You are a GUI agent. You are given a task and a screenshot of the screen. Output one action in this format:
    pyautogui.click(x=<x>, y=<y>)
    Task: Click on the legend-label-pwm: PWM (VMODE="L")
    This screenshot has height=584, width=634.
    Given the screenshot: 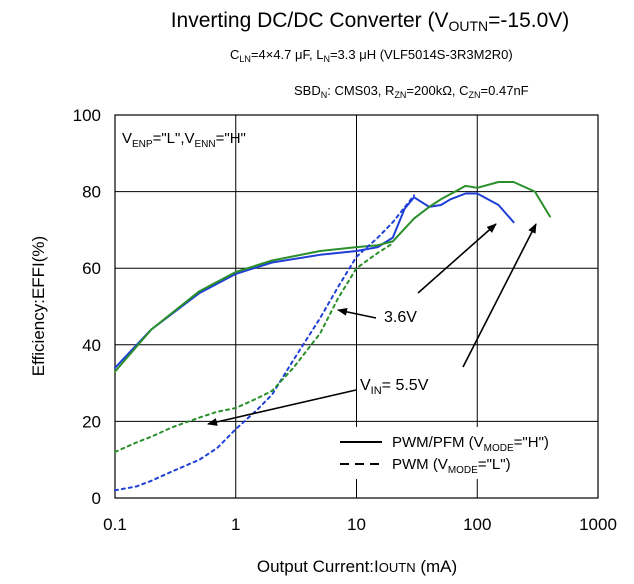 What is the action you would take?
    pyautogui.click(x=451, y=466)
    